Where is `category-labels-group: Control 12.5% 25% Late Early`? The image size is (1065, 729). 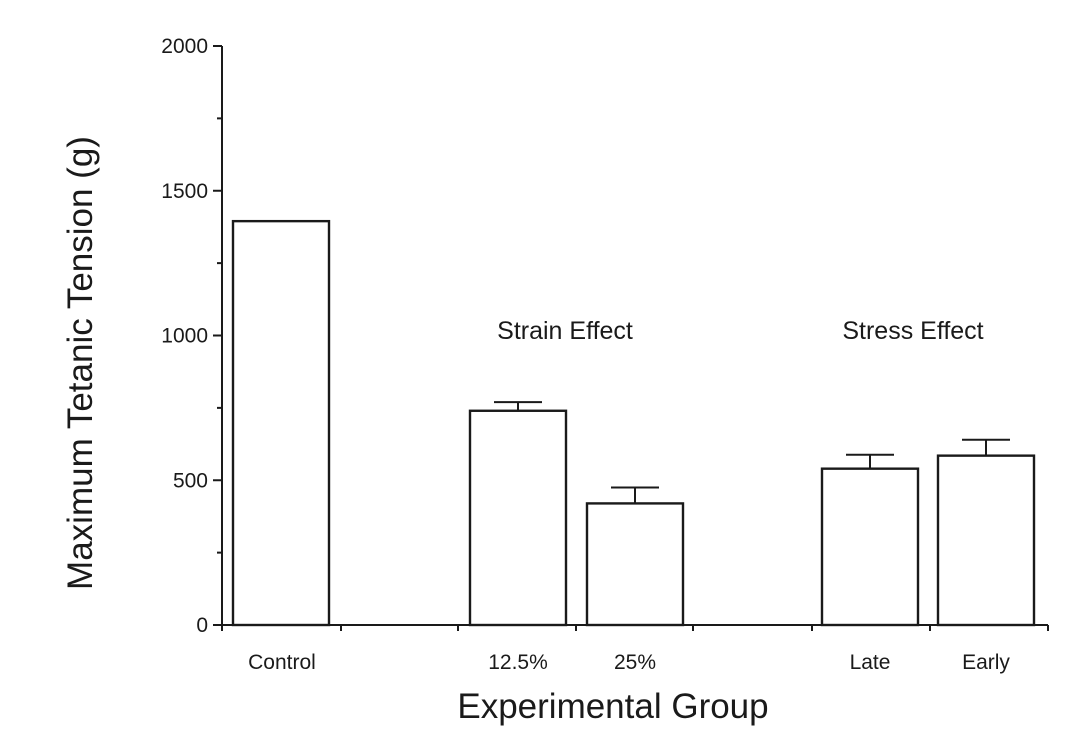 category-labels-group: Control 12.5% 25% Late Early is located at coordinates (629, 662).